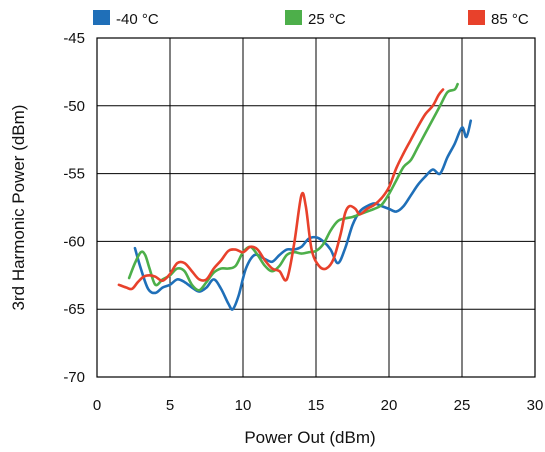 The image size is (545, 452). What do you see at coordinates (74, 309) in the screenshot?
I see `y-tick-label: -65` at bounding box center [74, 309].